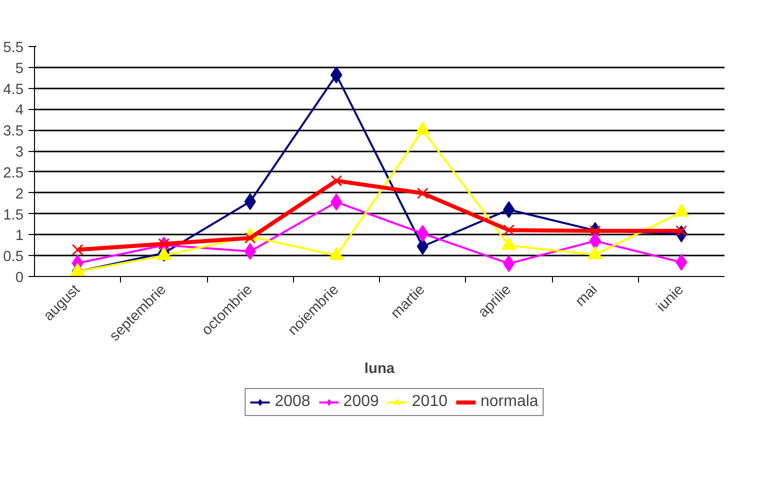 This screenshot has width=757, height=500. What do you see at coordinates (19, 110) in the screenshot?
I see `y-tick-label: 4` at bounding box center [19, 110].